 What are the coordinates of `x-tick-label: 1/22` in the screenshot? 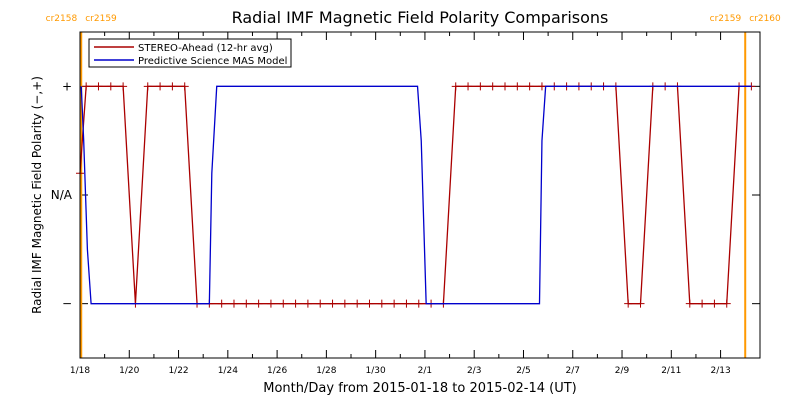 It's located at (178, 371).